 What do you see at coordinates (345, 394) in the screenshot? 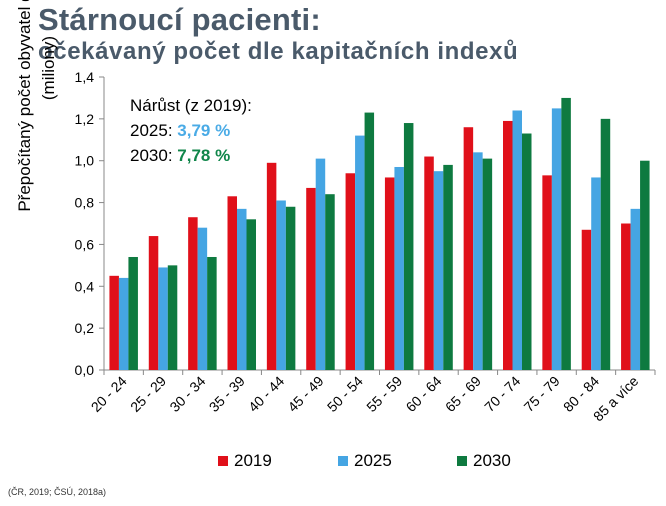
I see `x-tick-label: 50 - 54` at bounding box center [345, 394].